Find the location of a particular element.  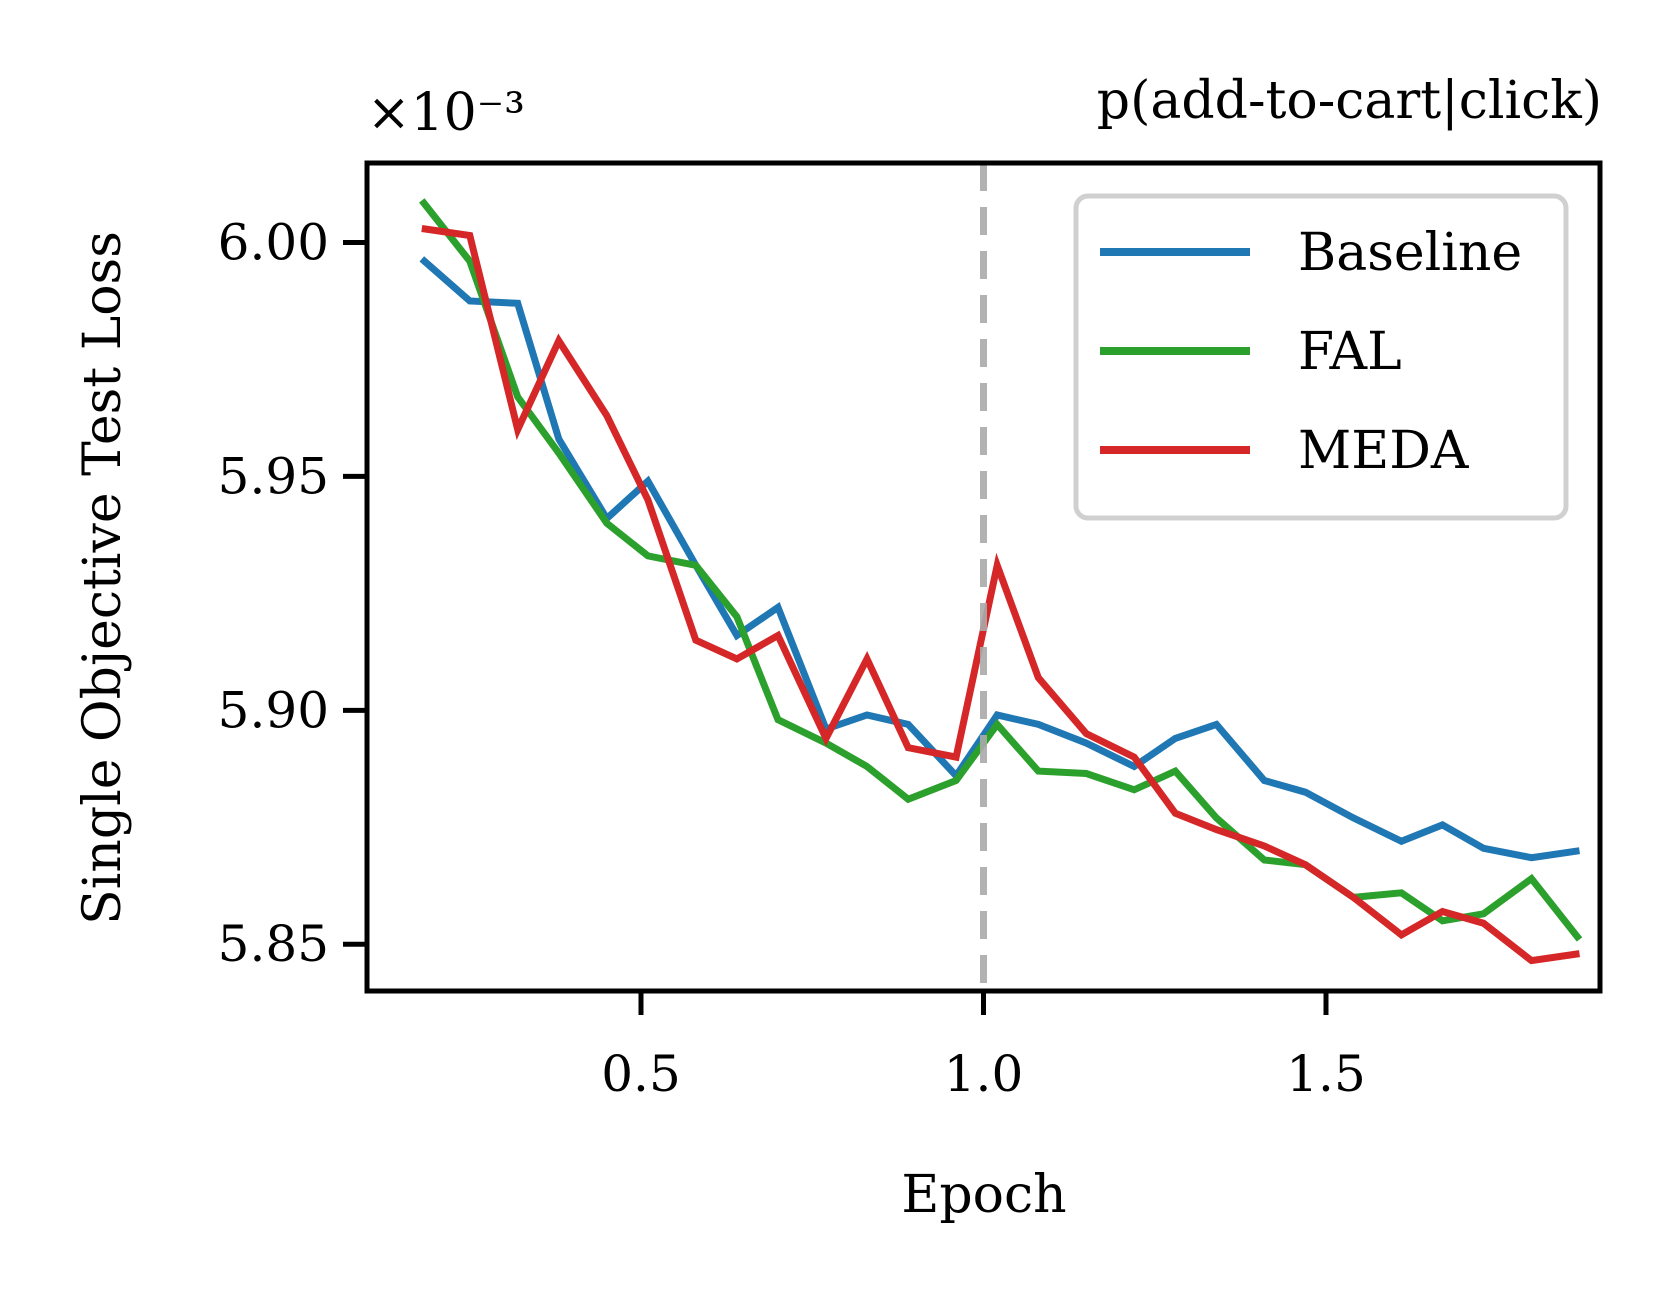

x-axis-title: Epoch is located at coordinates (983, 1195).